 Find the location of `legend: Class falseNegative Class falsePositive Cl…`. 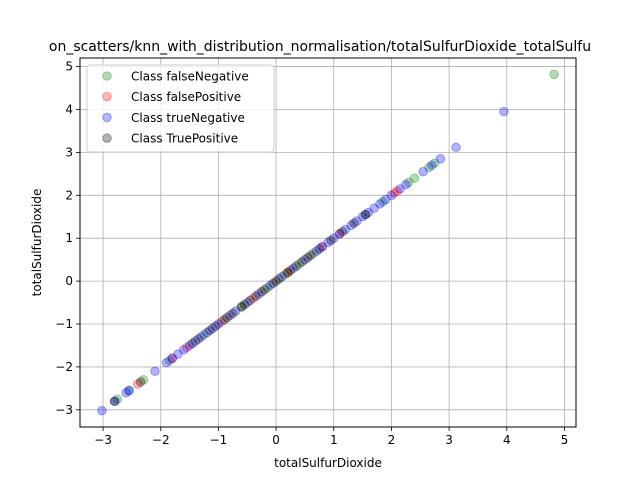

legend: Class falseNegative Class falsePositive Cl… is located at coordinates (180, 108).